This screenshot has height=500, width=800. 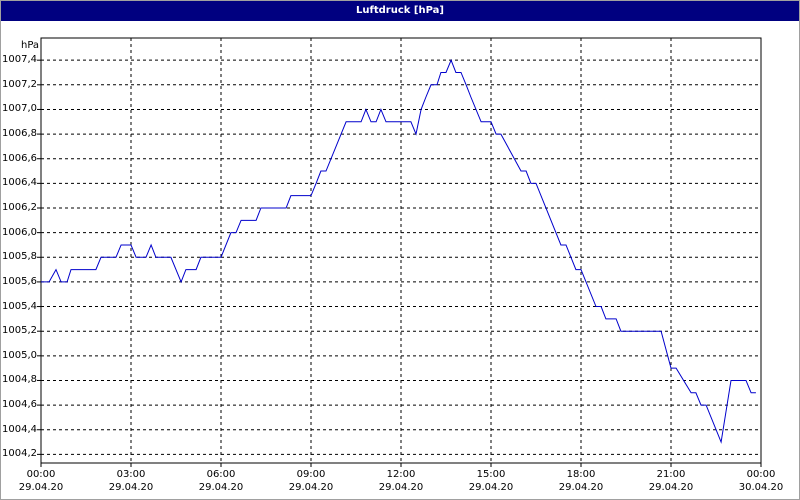 I want to click on y-tick-label: 1005,2, so click(x=19, y=331).